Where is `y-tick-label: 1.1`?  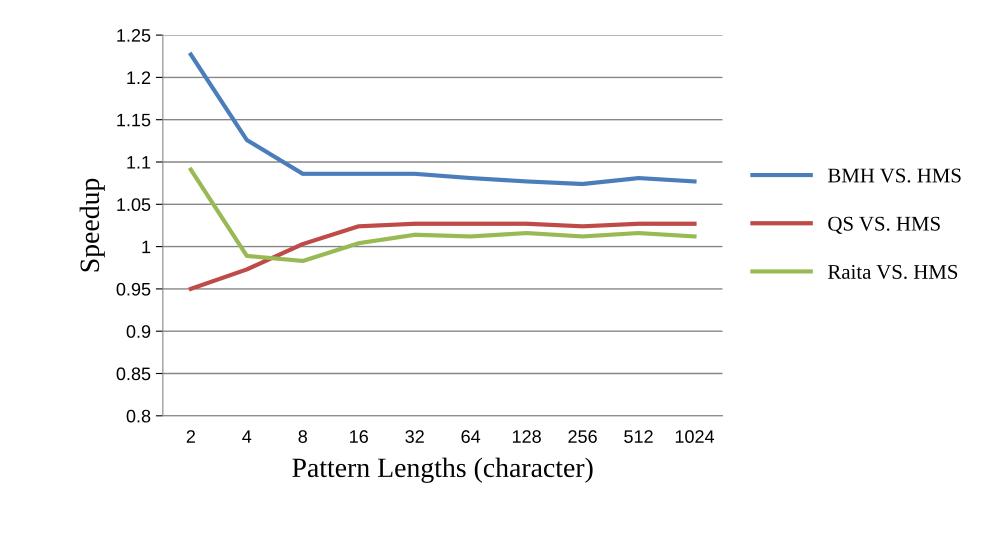
y-tick-label: 1.1 is located at coordinates (138, 162).